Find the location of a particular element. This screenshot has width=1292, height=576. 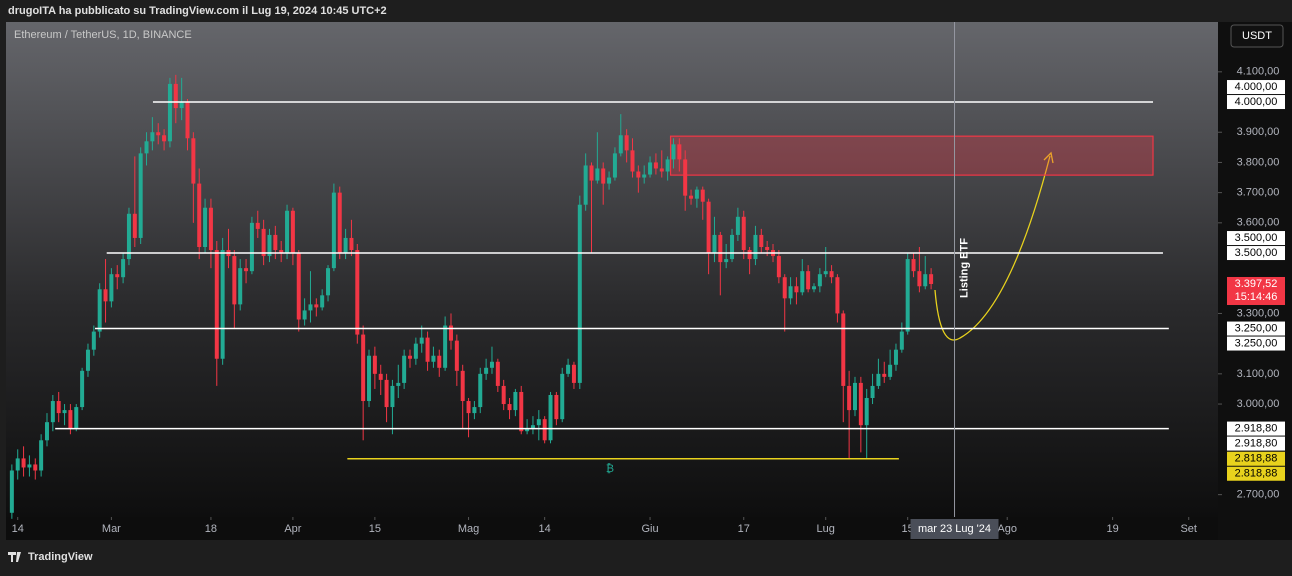

y-tick-label: 3.800,00 is located at coordinates (1258, 162).